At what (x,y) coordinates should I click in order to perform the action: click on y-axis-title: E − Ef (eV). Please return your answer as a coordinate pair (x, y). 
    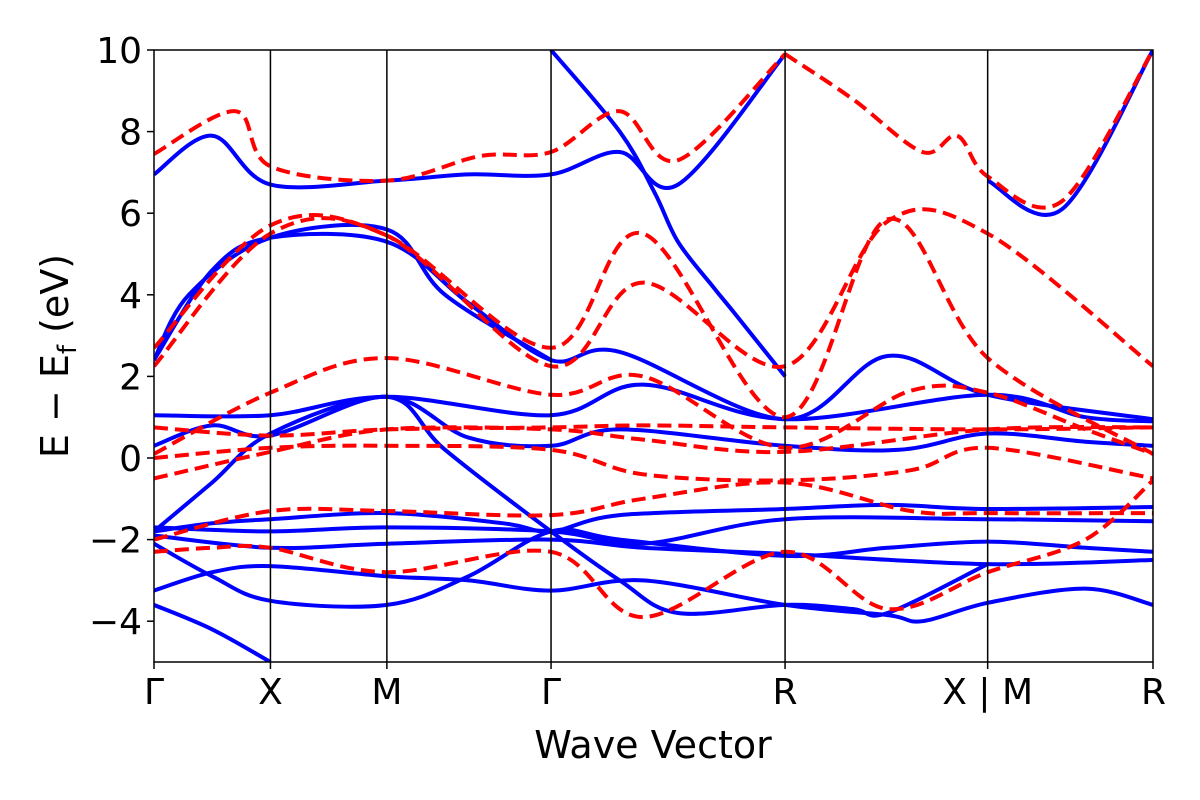
    Looking at the image, I should click on (58, 356).